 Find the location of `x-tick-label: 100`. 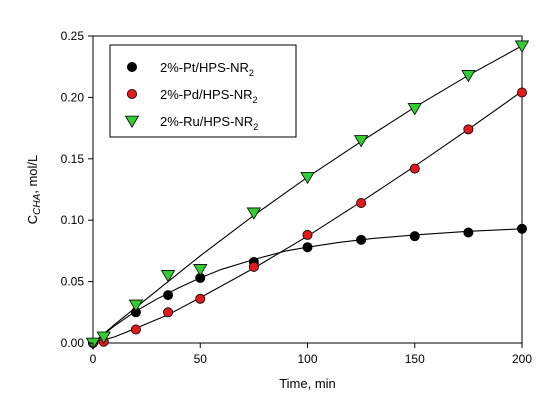

x-tick-label: 100 is located at coordinates (307, 359).